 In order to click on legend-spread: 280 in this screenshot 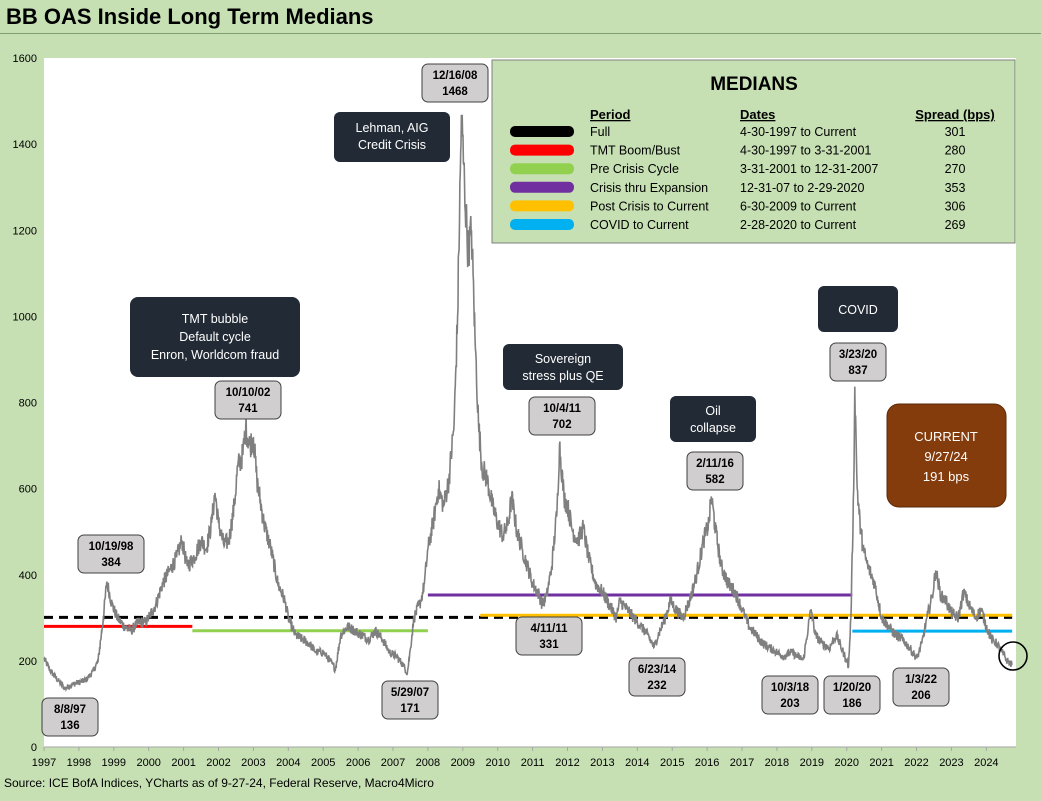, I will do `click(955, 151)`.